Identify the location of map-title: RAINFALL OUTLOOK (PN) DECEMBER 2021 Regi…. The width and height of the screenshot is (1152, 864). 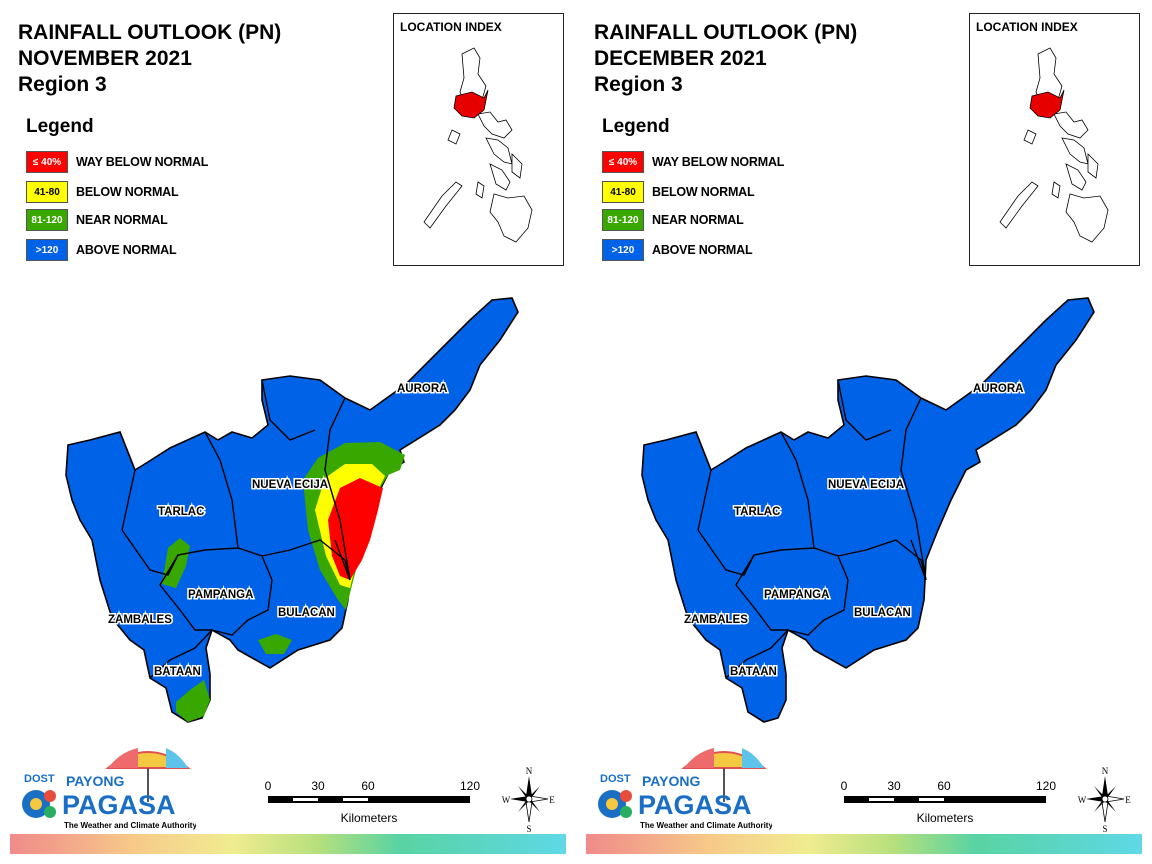
(725, 59).